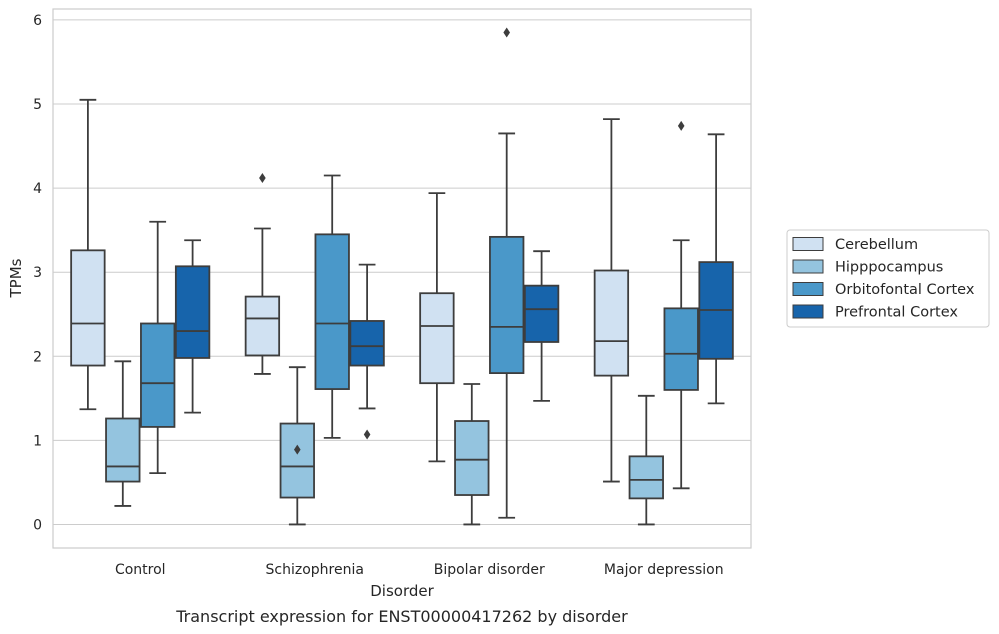  What do you see at coordinates (896, 313) in the screenshot?
I see `legend-label: Prefrontal Cortex` at bounding box center [896, 313].